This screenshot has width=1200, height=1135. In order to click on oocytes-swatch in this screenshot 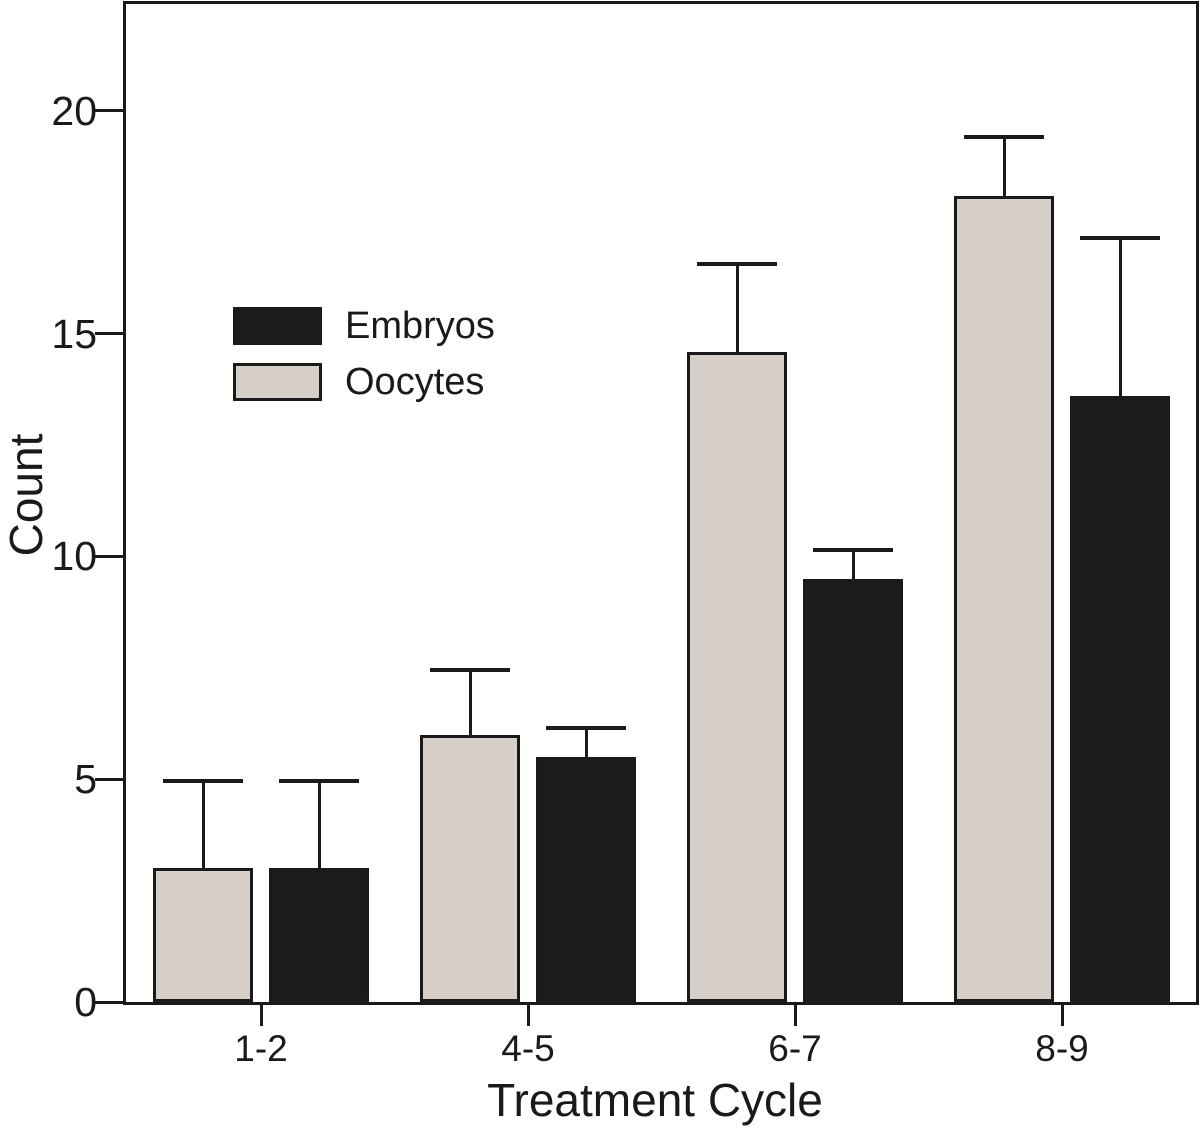, I will do `click(277, 382)`.